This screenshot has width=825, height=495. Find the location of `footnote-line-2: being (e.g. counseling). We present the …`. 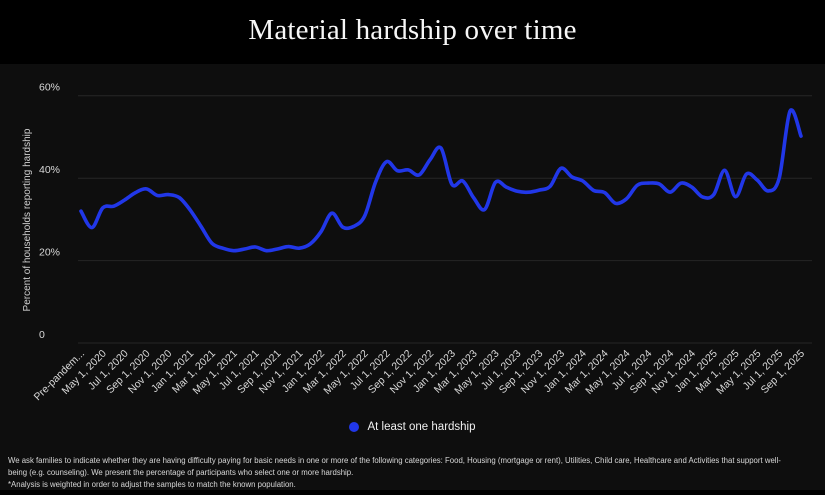

footnote-line-2: being (e.g. counseling). We present the … is located at coordinates (181, 473).